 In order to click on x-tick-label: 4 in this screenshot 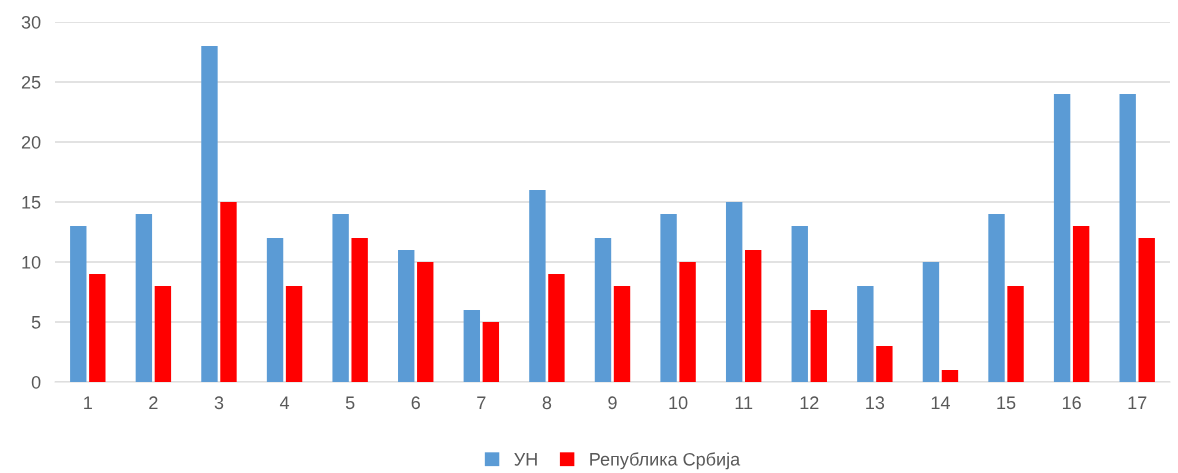, I will do `click(284, 402)`.